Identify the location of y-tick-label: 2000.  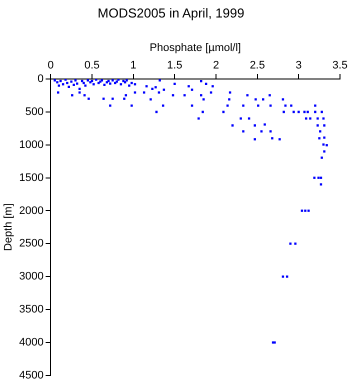
(31, 210).